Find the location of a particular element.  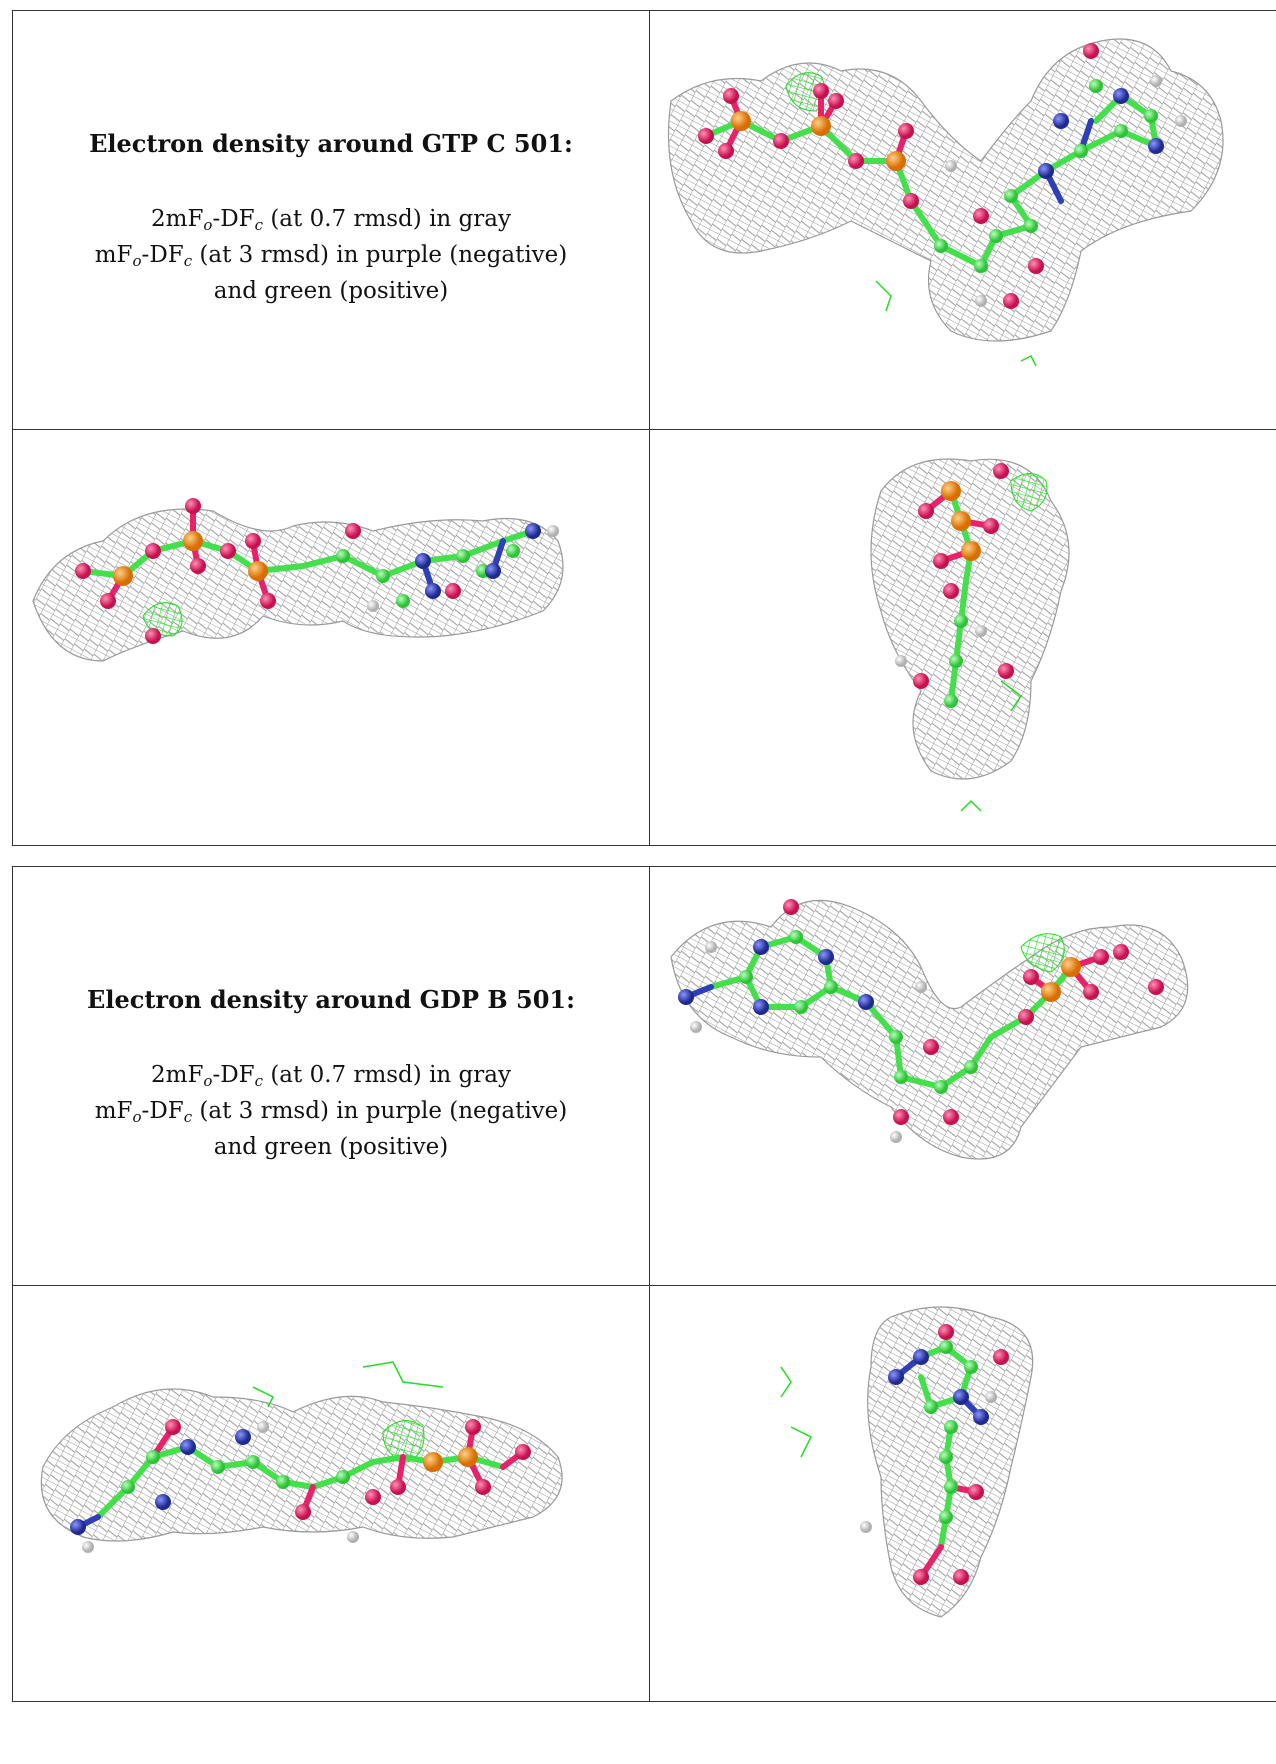

gdp-density-view-side is located at coordinates (331, 1494).